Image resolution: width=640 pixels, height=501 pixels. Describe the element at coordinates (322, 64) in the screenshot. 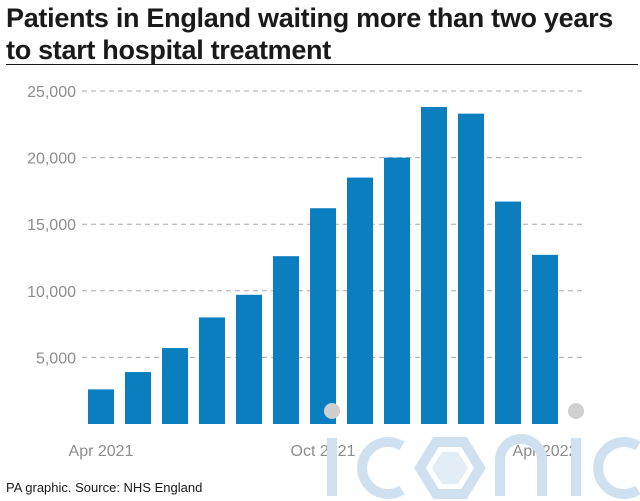

I see `title-rule` at that location.